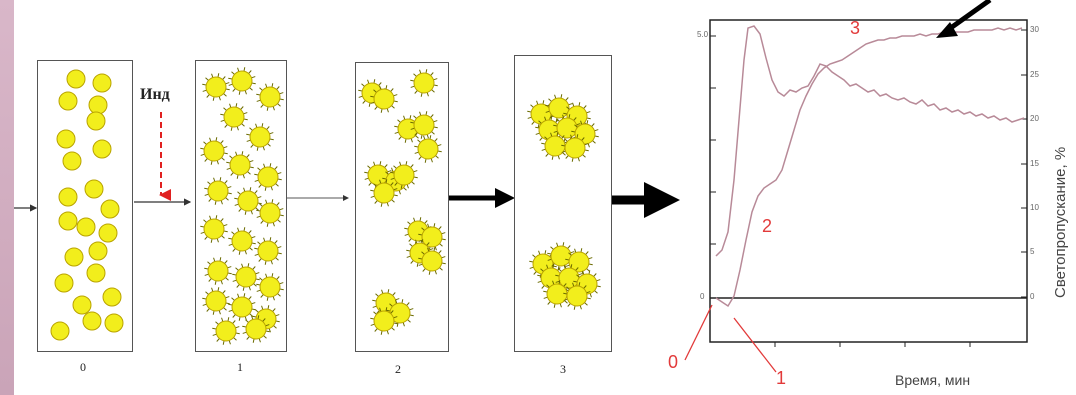  I want to click on right-tick-20: 20, so click(1034, 118).